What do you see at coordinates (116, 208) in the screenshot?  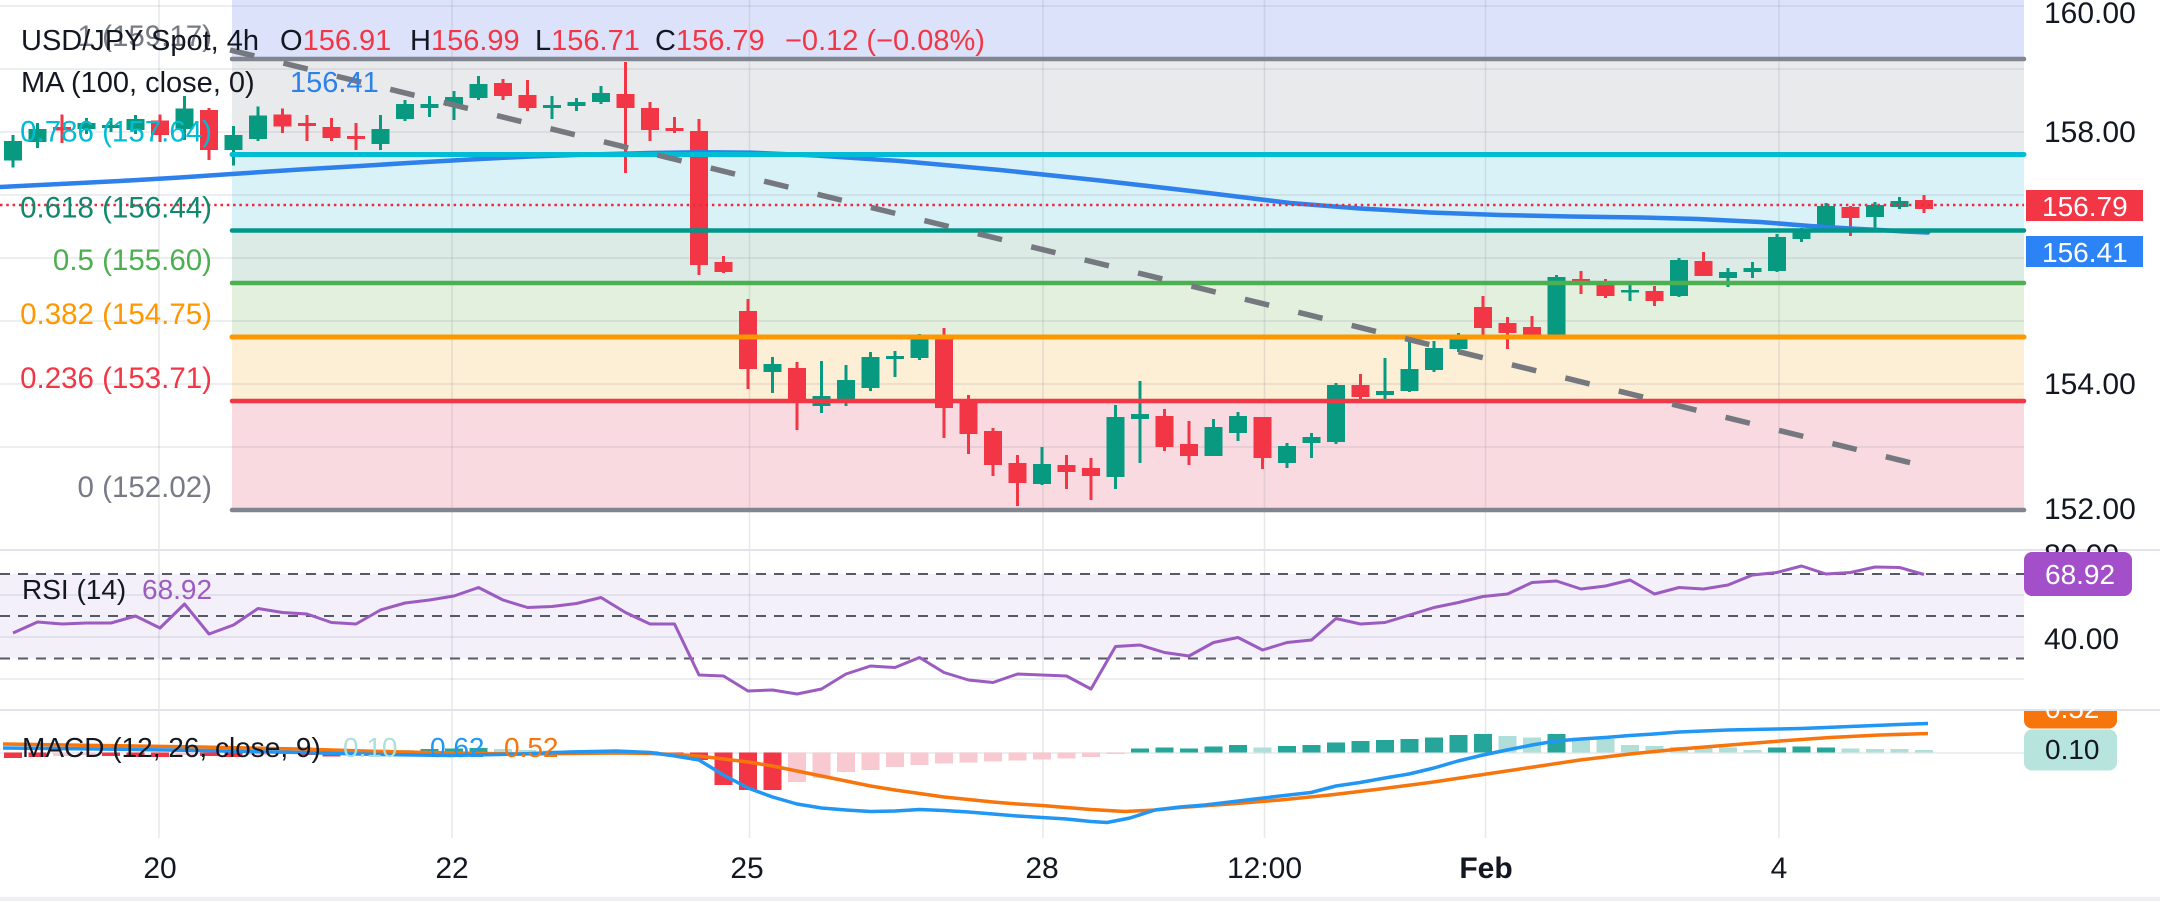 I see `svg-text: 0.618 (156.44)` at bounding box center [116, 208].